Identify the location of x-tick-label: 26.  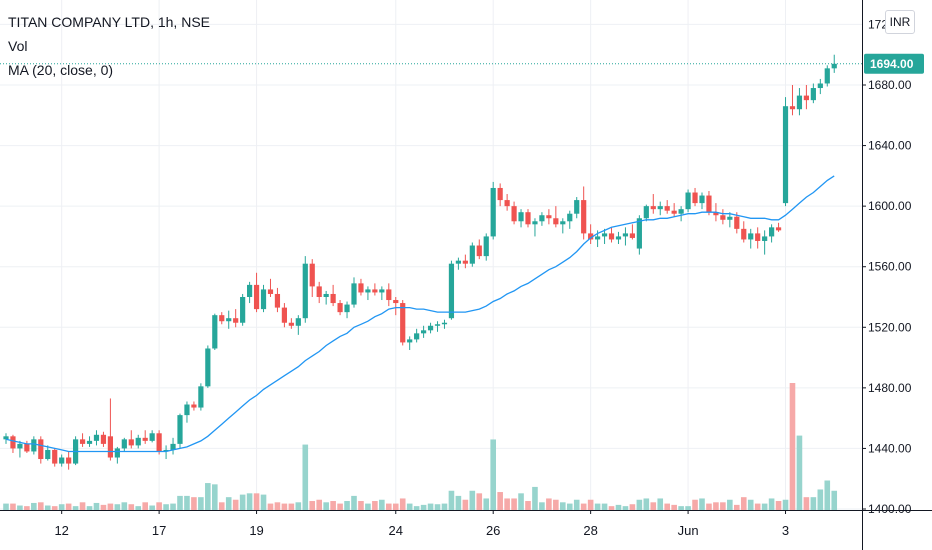
(493, 530).